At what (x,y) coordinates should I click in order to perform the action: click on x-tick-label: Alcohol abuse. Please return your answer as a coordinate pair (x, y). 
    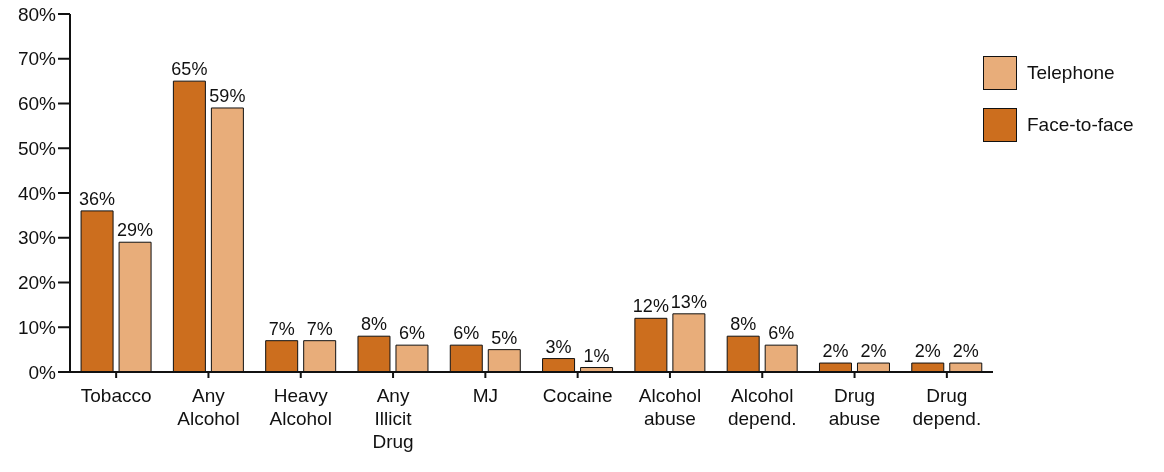
    Looking at the image, I should click on (670, 407).